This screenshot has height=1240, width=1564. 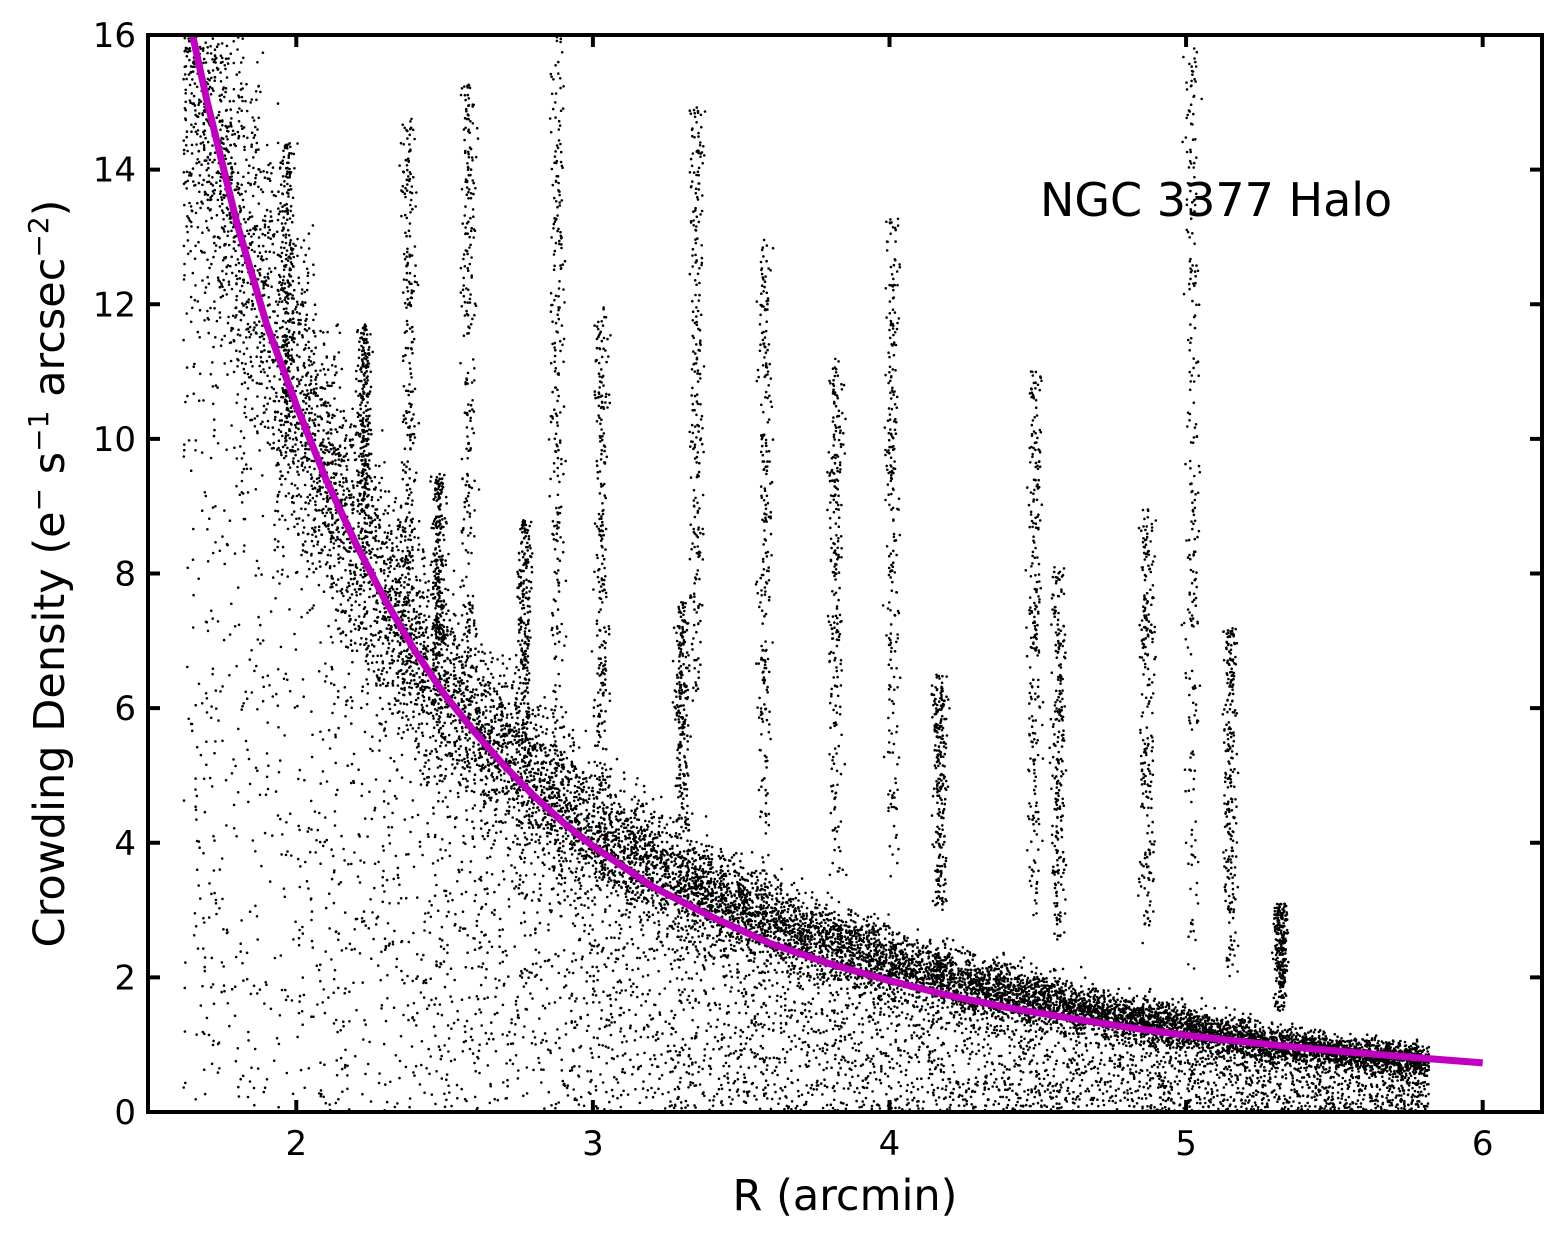 What do you see at coordinates (125, 709) in the screenshot?
I see `y-tick-label: 6` at bounding box center [125, 709].